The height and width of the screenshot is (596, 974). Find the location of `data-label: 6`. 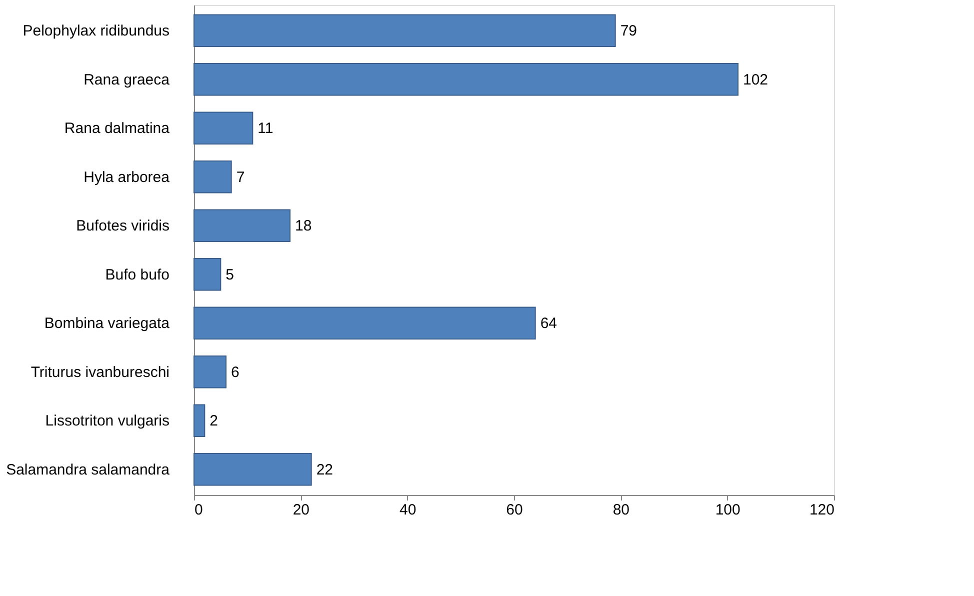

data-label: 6 is located at coordinates (235, 372).